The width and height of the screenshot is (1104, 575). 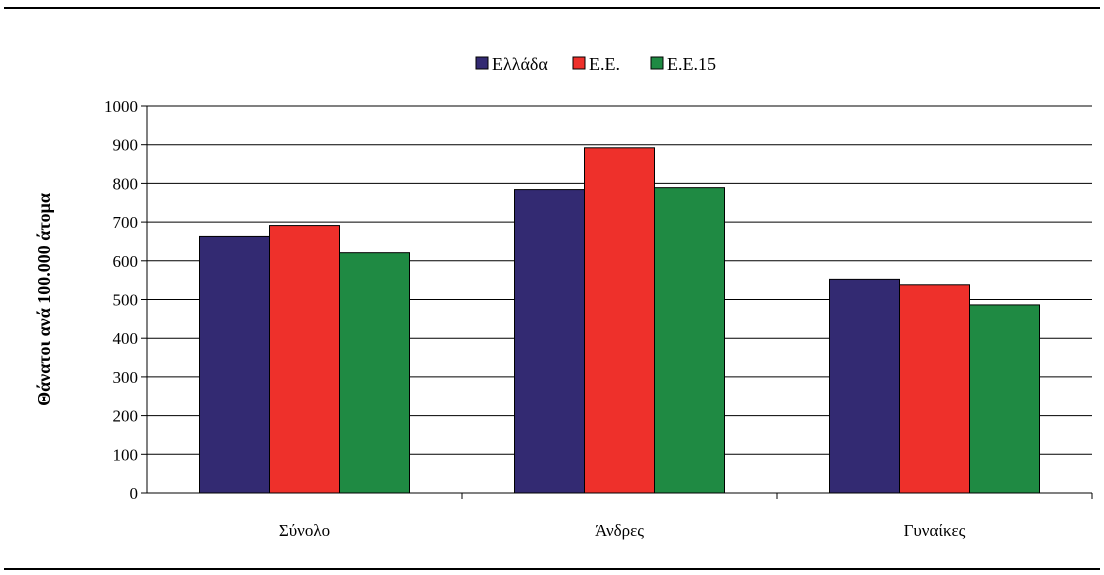 I want to click on y-tick-label: 900, so click(x=126, y=145).